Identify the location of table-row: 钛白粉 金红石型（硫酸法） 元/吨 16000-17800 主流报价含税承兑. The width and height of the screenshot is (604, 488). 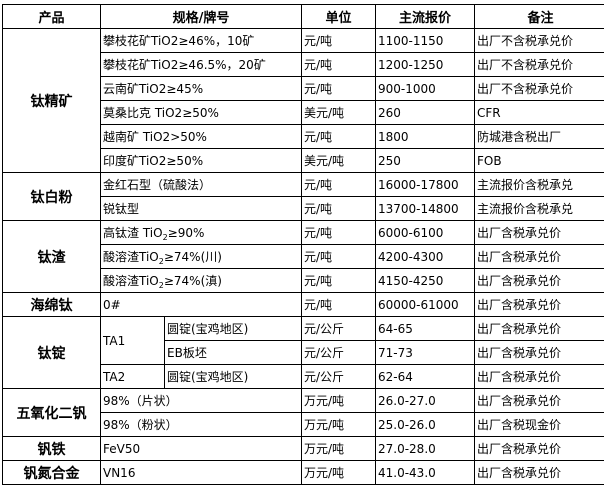
(303, 196).